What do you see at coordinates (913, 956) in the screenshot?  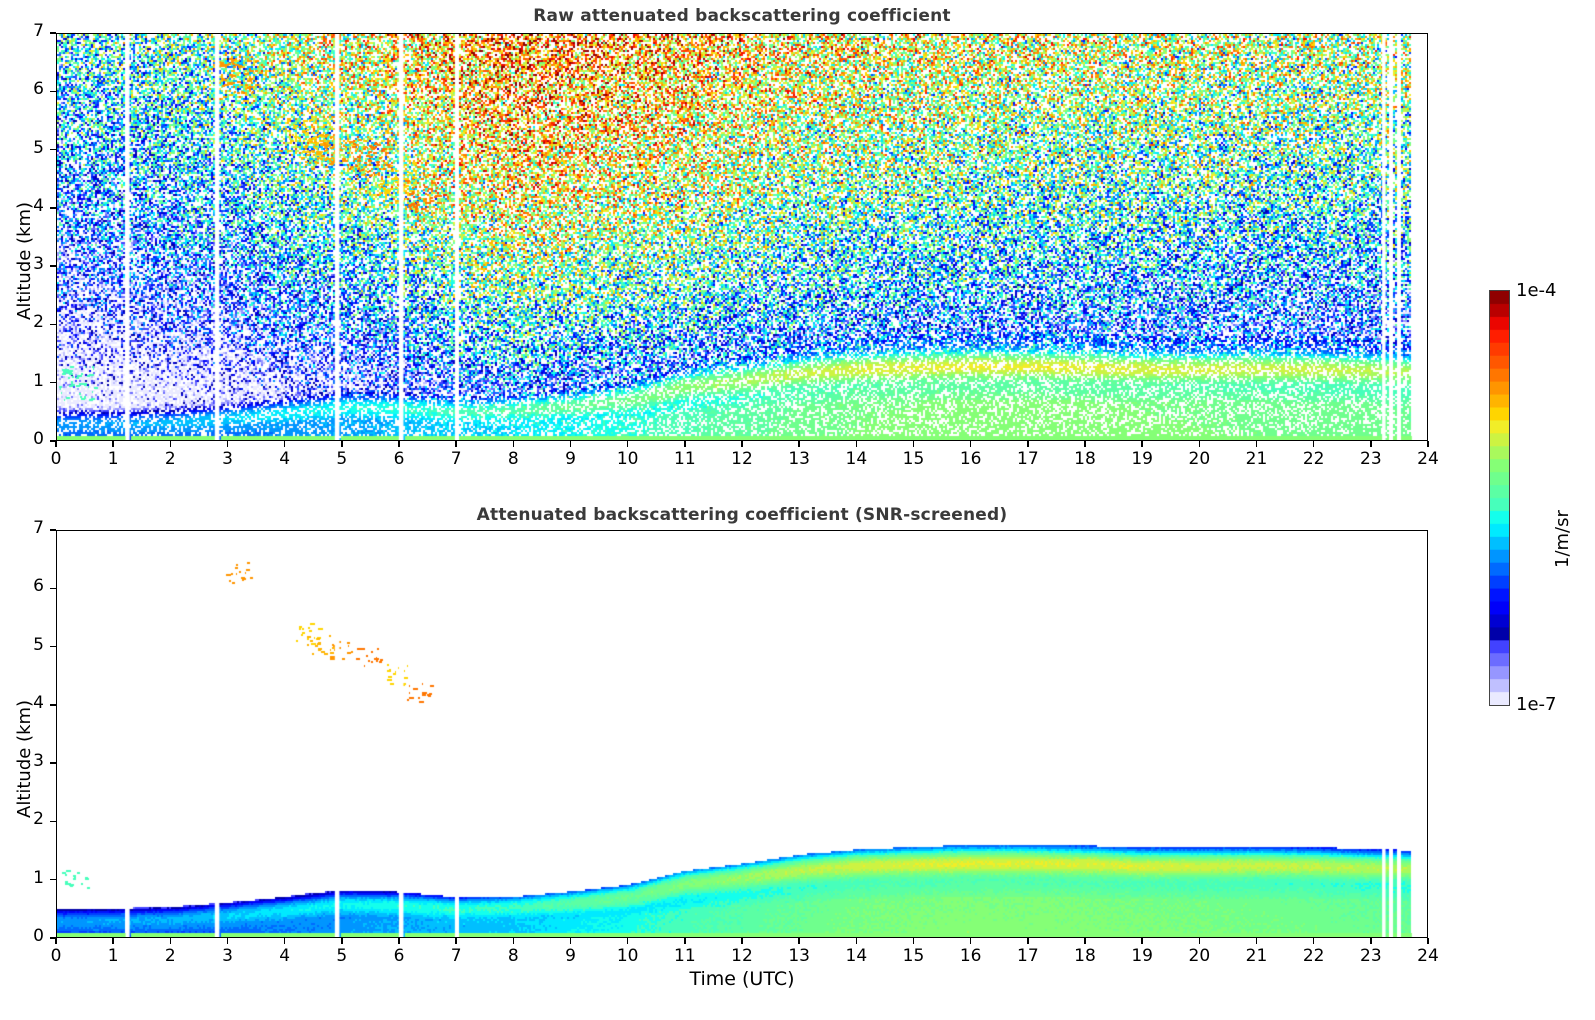 I see `x-tick-label: 15` at bounding box center [913, 956].